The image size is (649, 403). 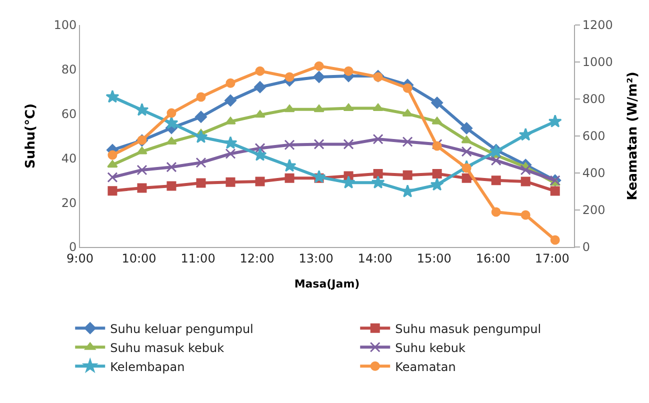 What do you see at coordinates (430, 347) in the screenshot?
I see `legend-label: Suhu kebuk` at bounding box center [430, 347].